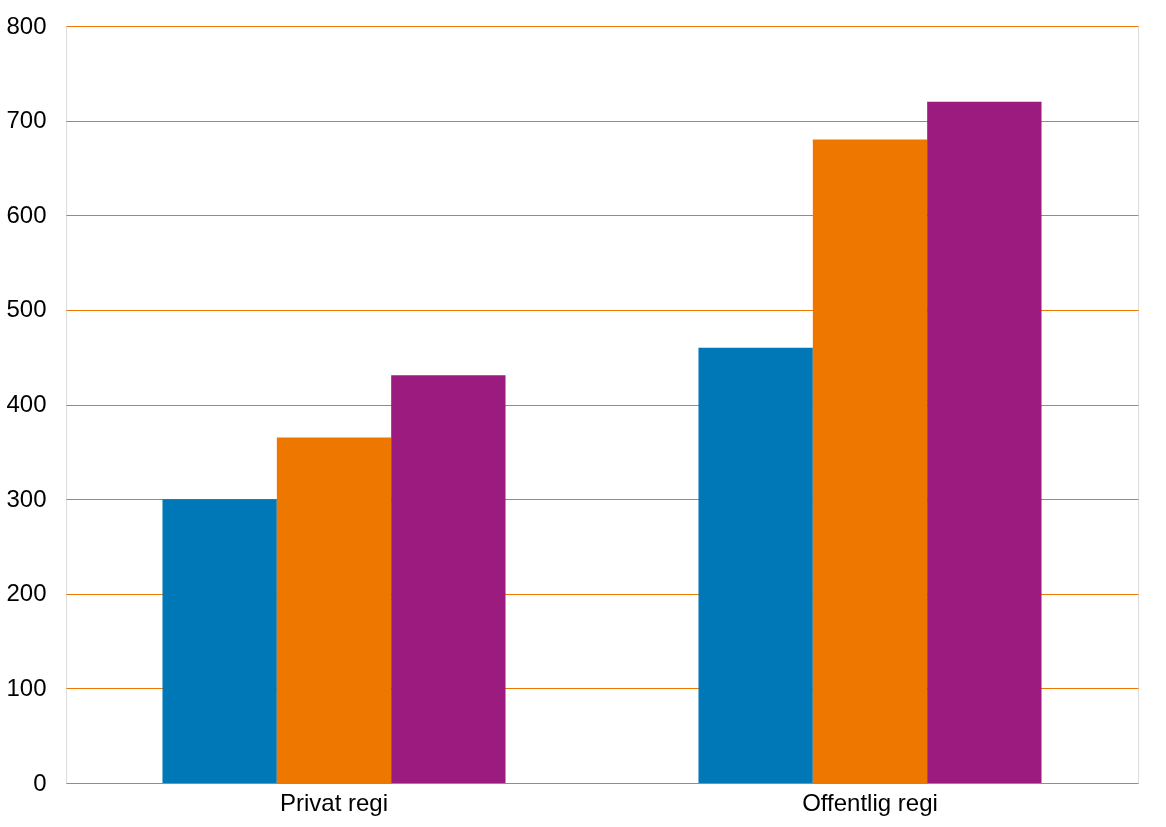 Image resolution: width=1166 pixels, height=827 pixels. I want to click on y-tick-label: 500, so click(26, 309).